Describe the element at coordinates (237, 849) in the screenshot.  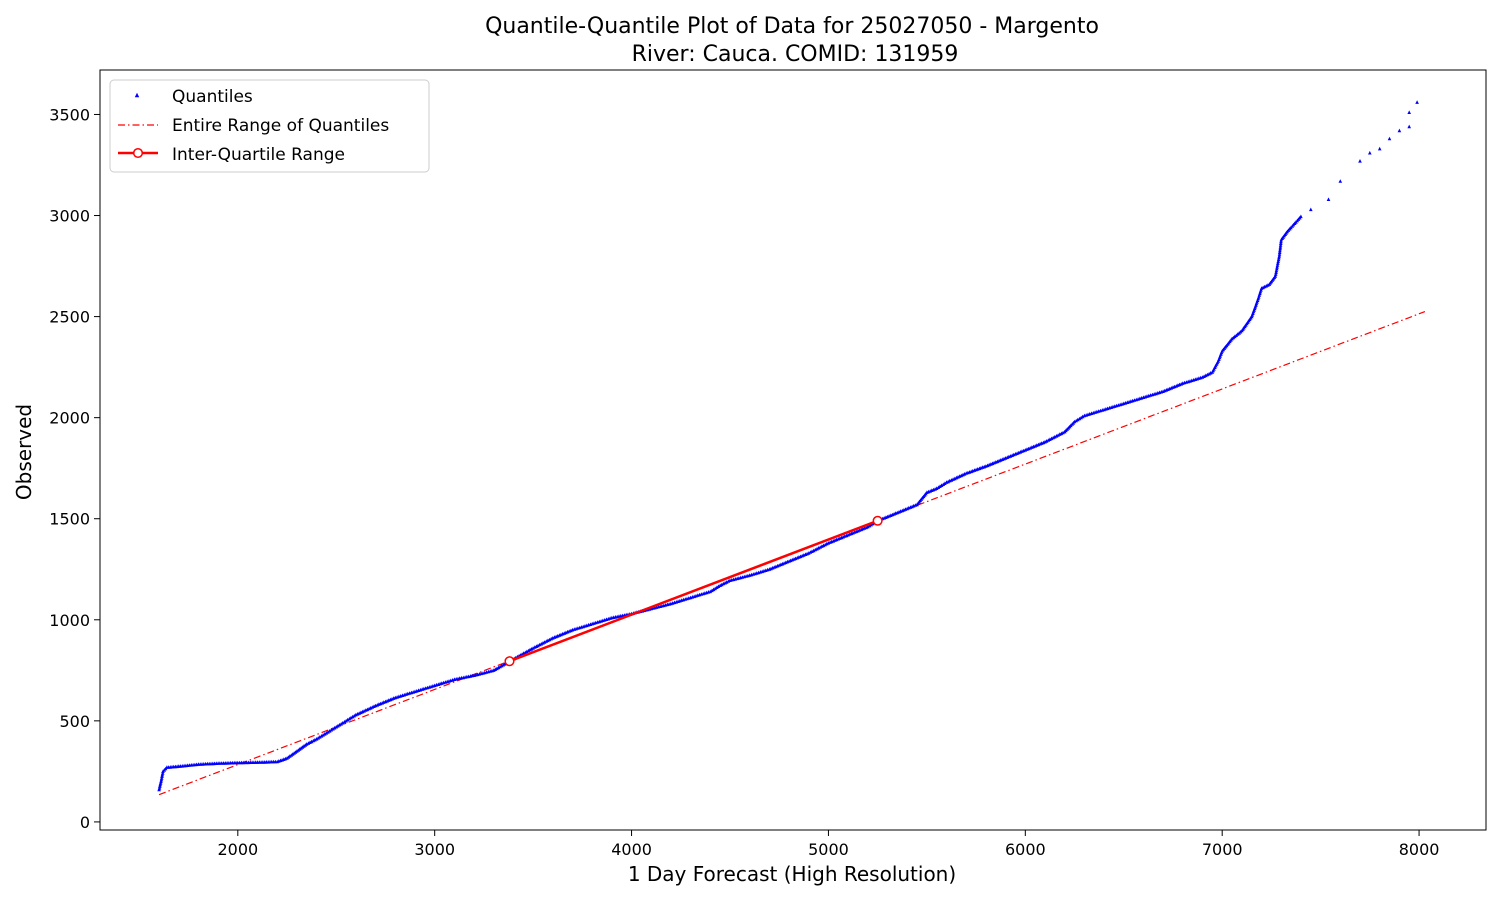
I see `x-tick-label: 2000` at that location.